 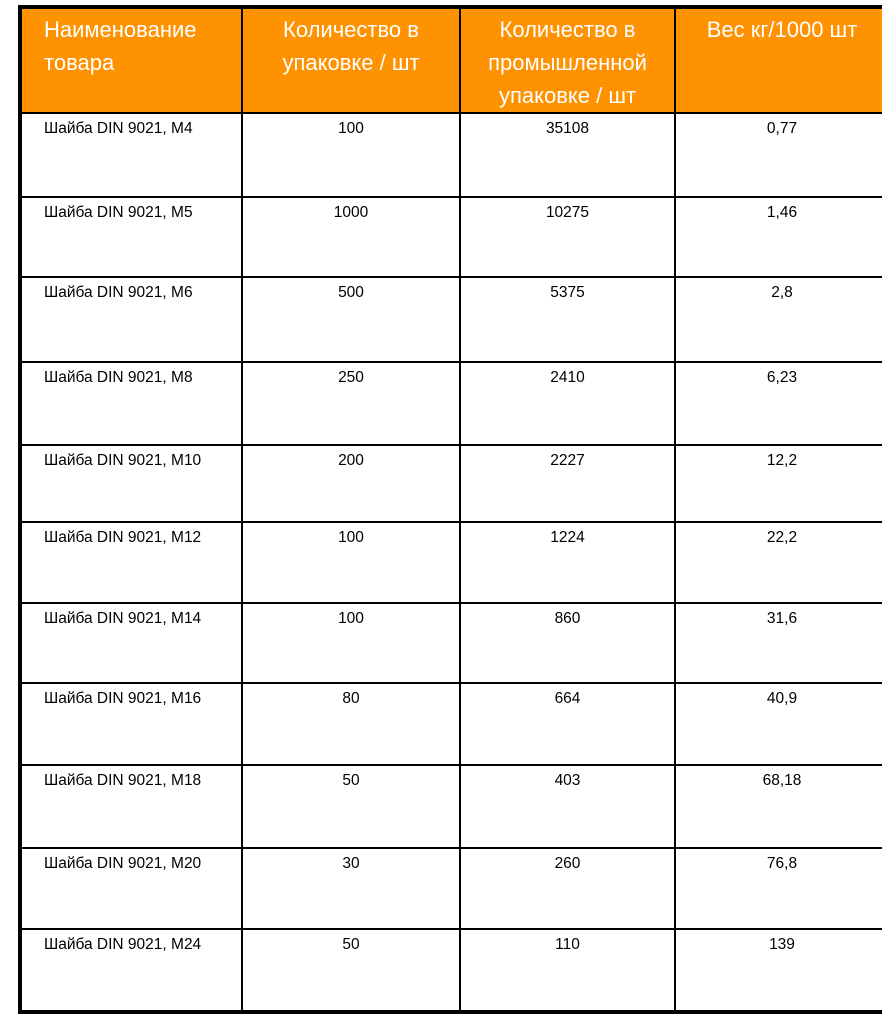 What do you see at coordinates (778, 724) in the screenshot?
I see `cell-weight: 40,9` at bounding box center [778, 724].